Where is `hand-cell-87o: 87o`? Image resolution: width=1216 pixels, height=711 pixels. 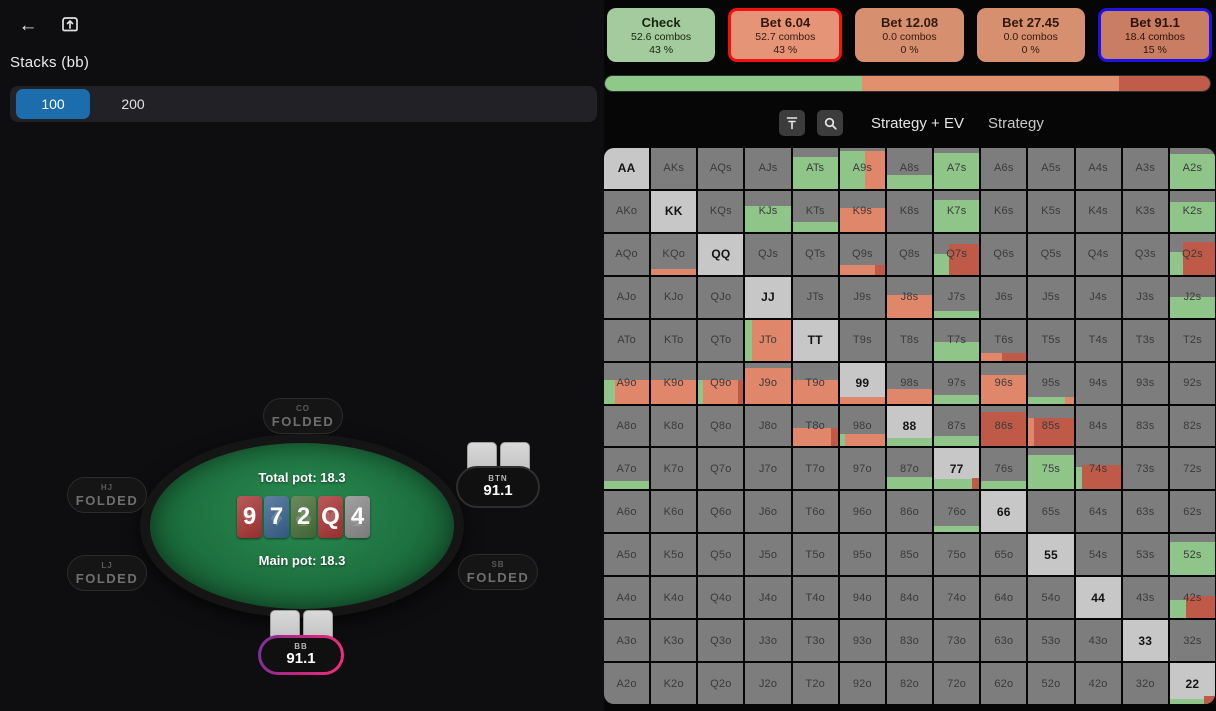 hand-cell-87o: 87o is located at coordinates (909, 469).